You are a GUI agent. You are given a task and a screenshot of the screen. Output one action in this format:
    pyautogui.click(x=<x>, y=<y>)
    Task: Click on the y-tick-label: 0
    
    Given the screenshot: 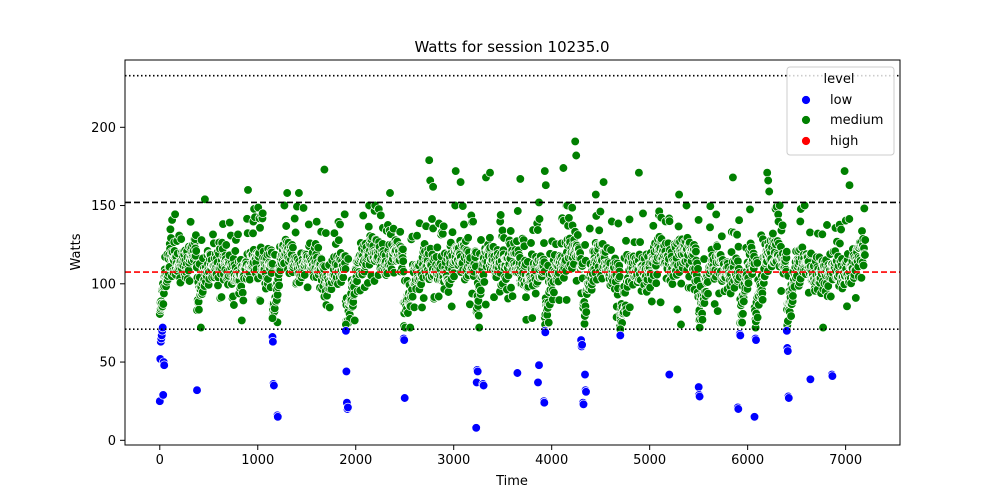 What is the action you would take?
    pyautogui.click(x=112, y=441)
    